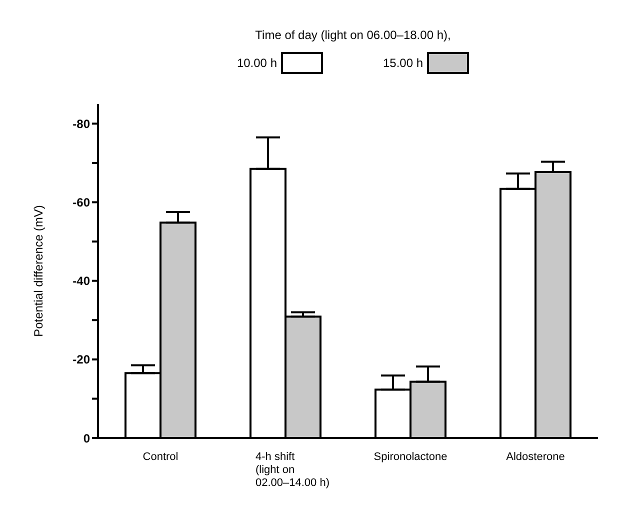  What do you see at coordinates (81, 202) in the screenshot?
I see `y-tick-label: -60` at bounding box center [81, 202].